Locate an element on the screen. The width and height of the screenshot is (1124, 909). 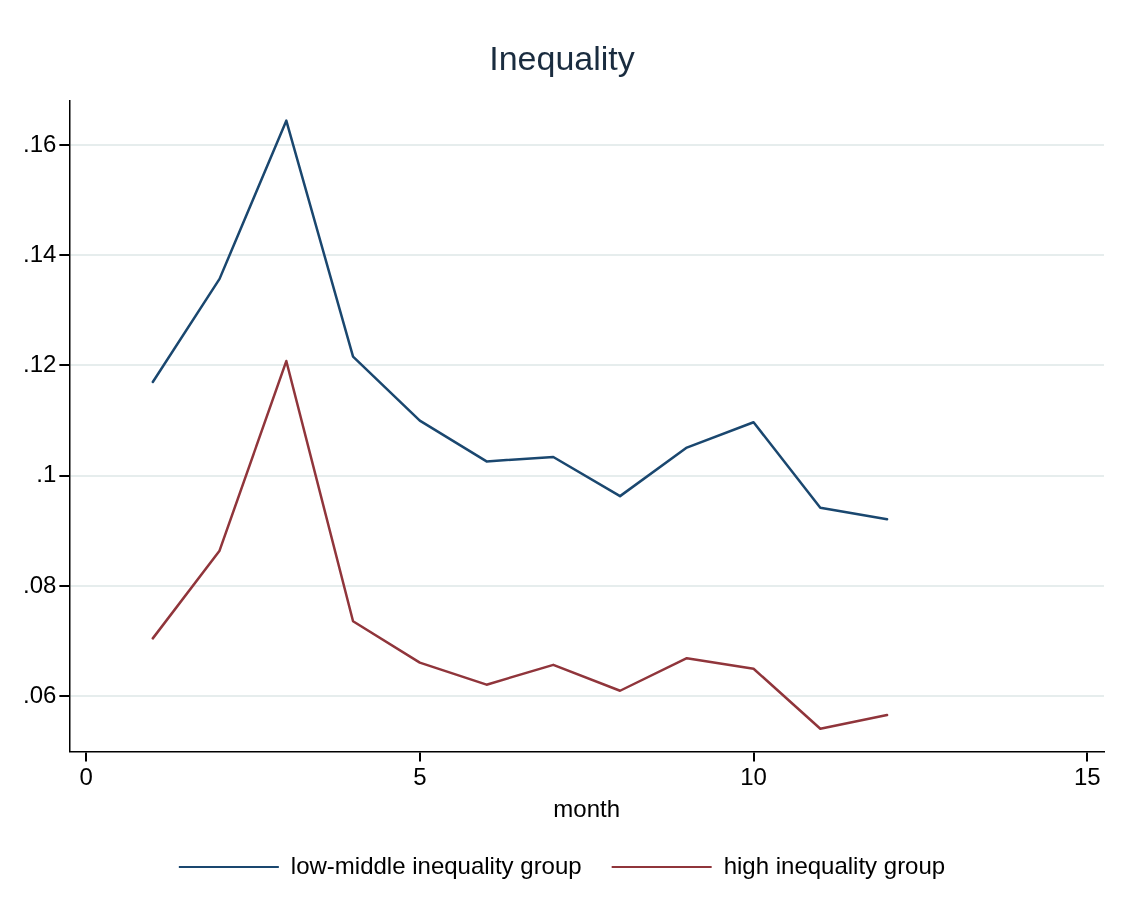
x-tick-label: 15 is located at coordinates (1087, 777).